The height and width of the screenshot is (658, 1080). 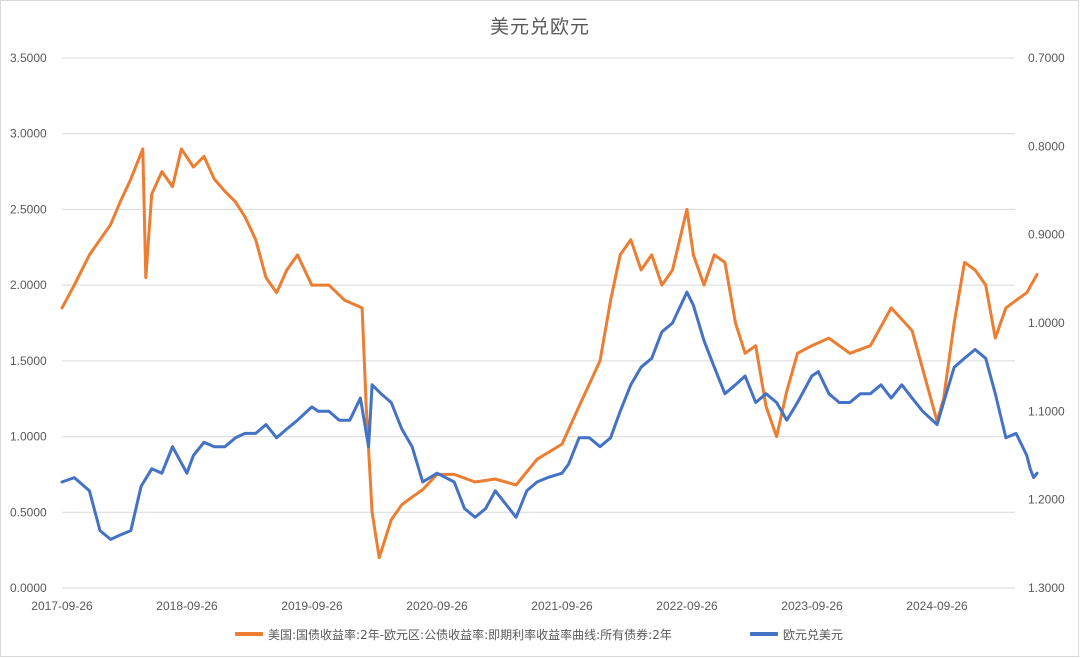 I want to click on x-tick-label: 2022-09-26, so click(x=687, y=606).